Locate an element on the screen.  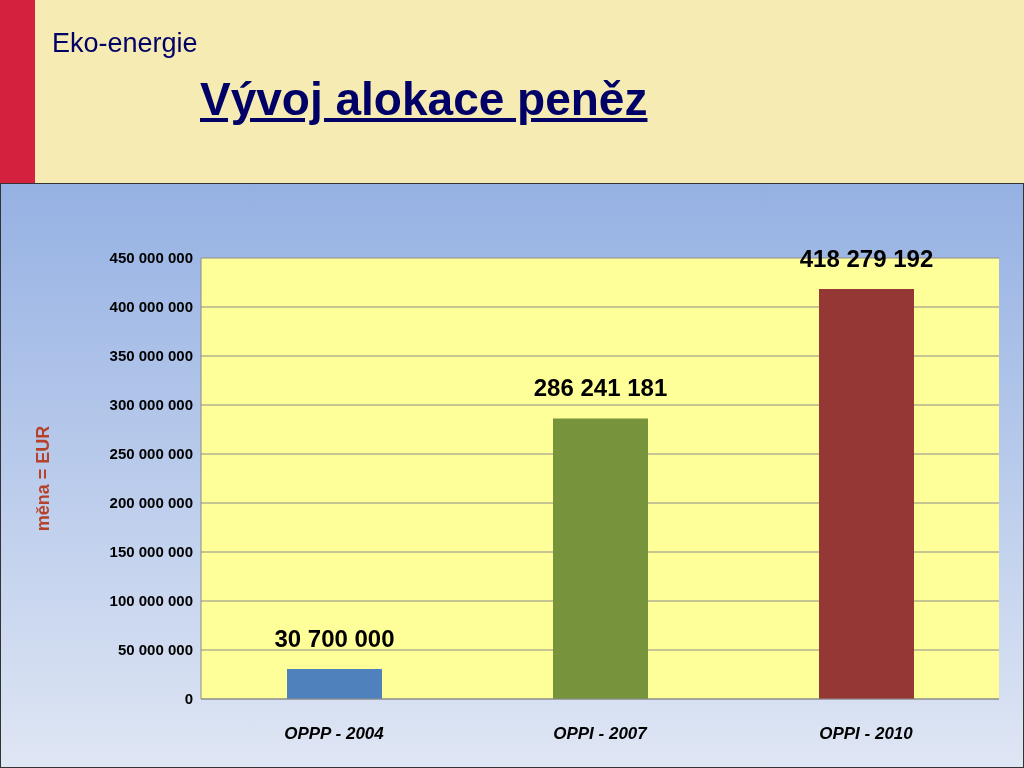
chart-subtitle: Eko-energie is located at coordinates (125, 43).